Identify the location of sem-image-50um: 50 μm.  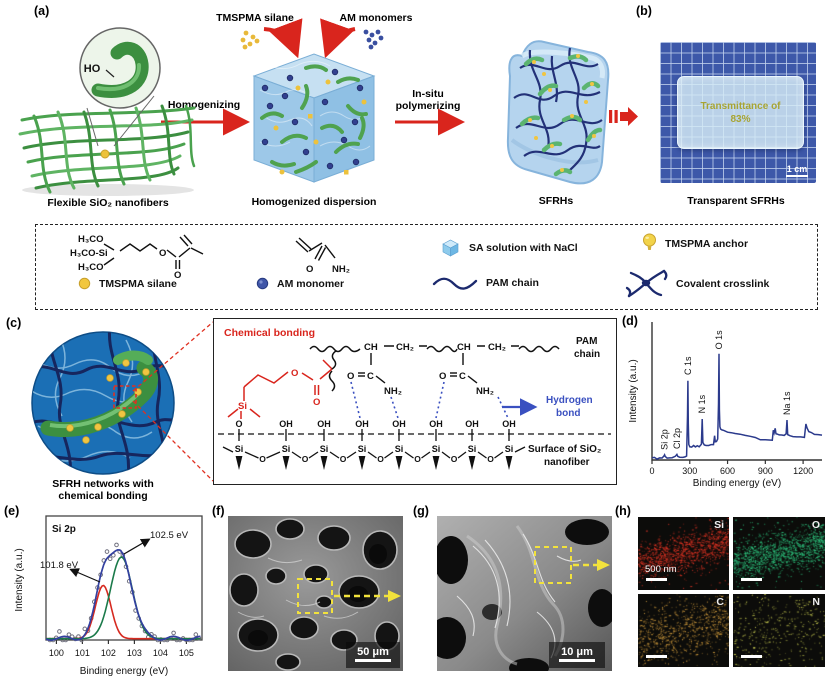
(315, 593).